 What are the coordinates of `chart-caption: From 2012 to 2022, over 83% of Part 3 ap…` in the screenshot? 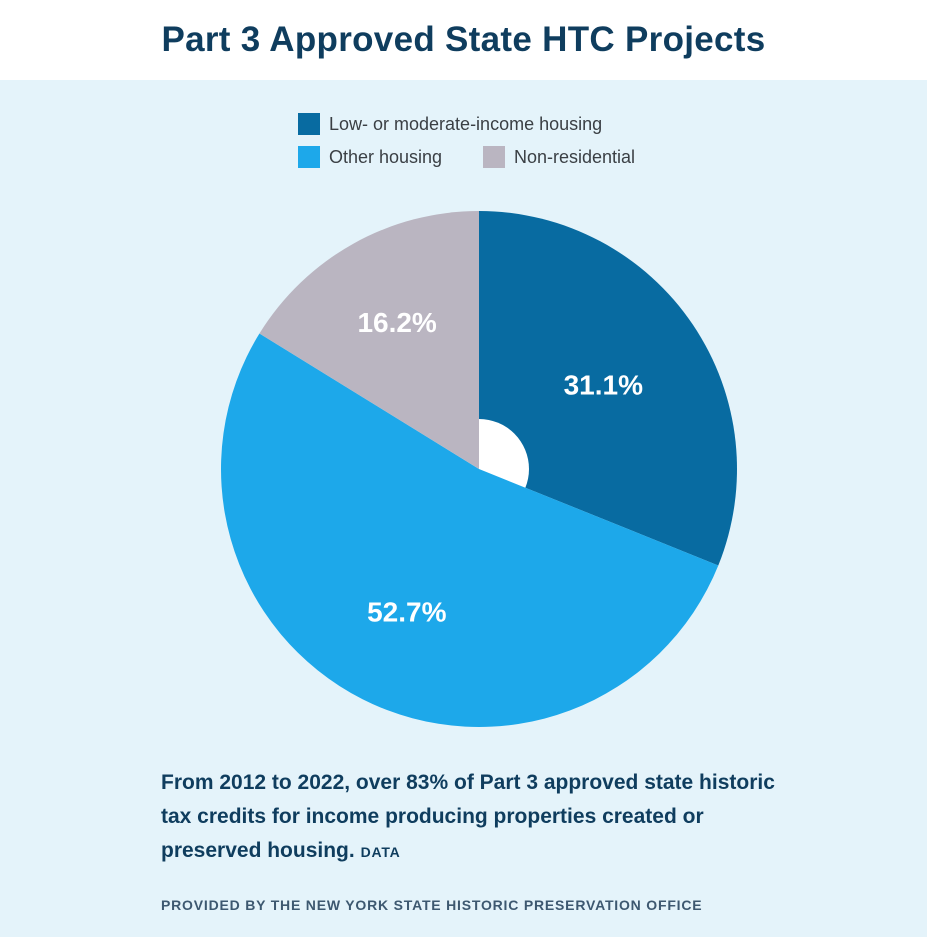 It's located at (471, 817).